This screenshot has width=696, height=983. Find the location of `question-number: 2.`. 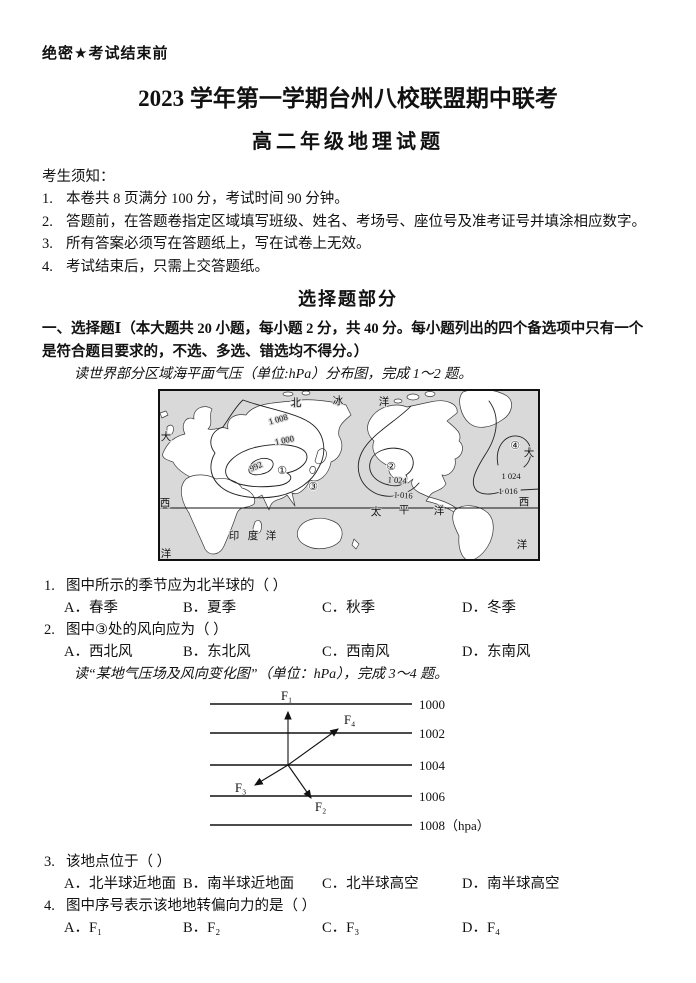

question-number: 2. is located at coordinates (49, 630).